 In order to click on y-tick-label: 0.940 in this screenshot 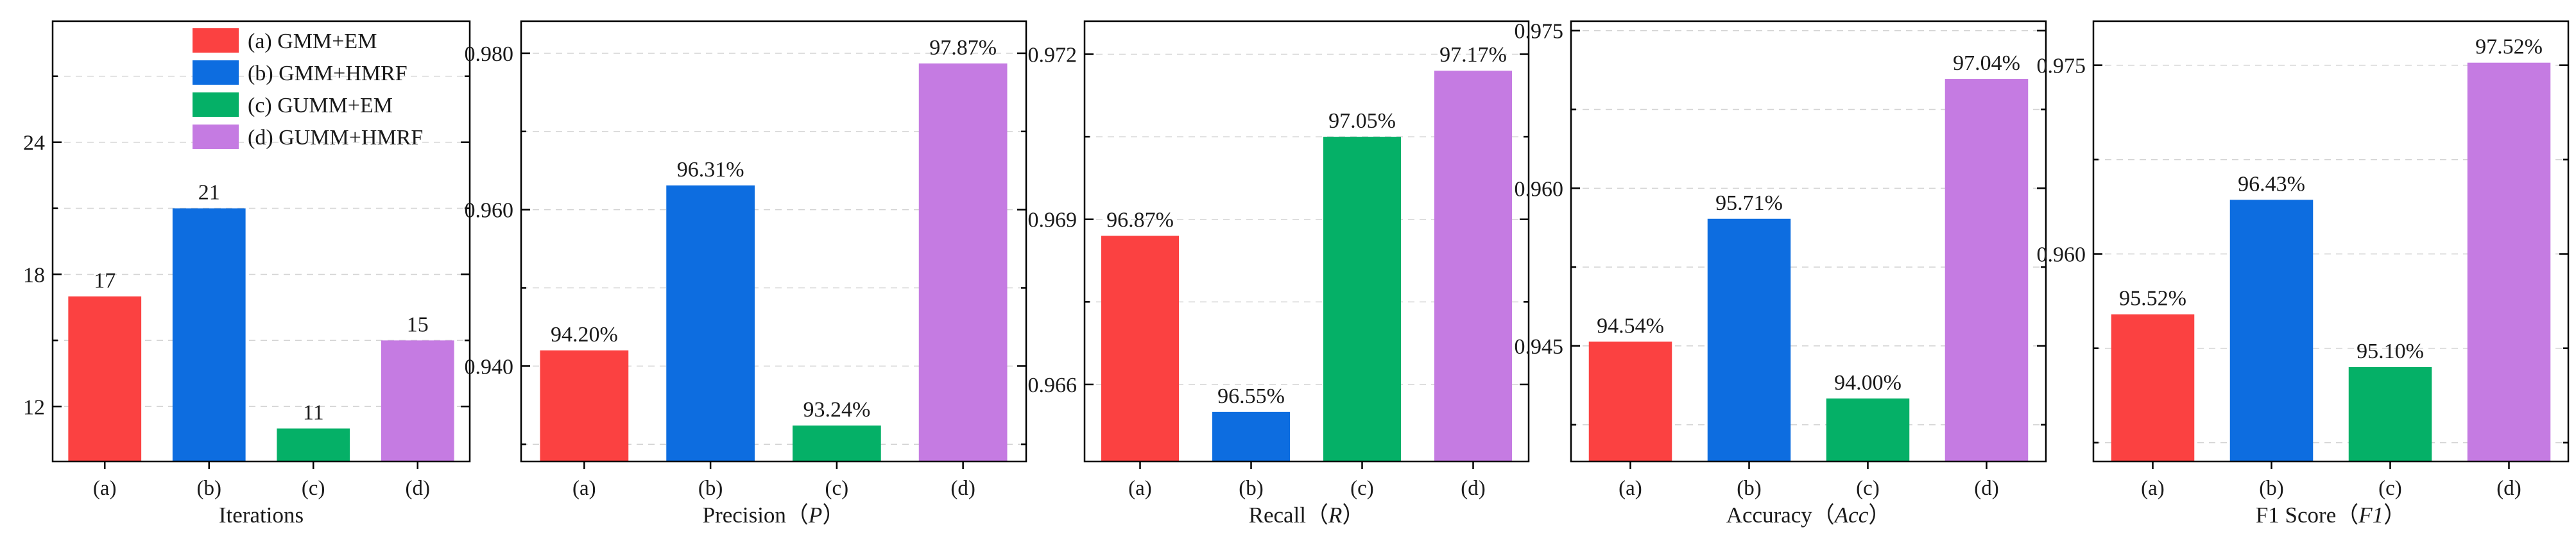, I will do `click(489, 367)`.